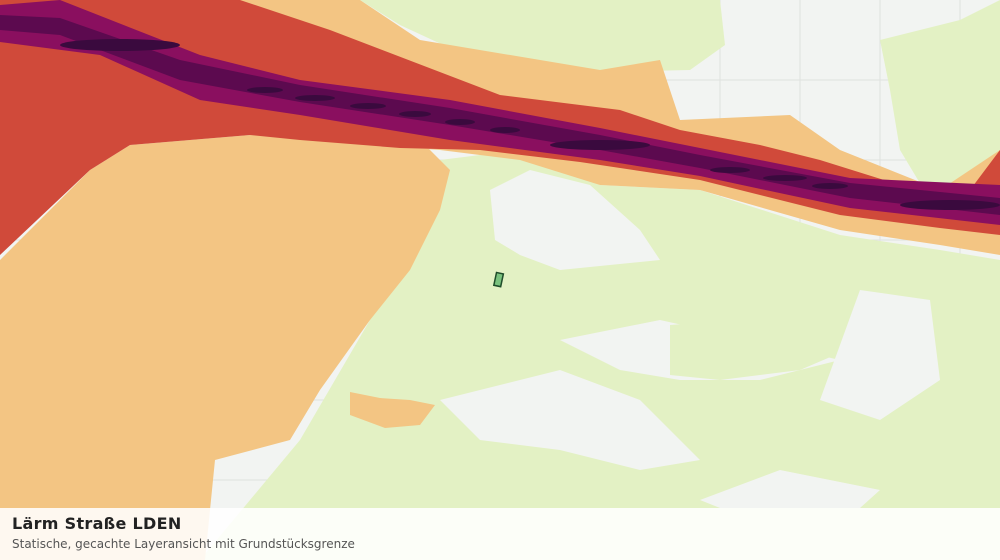 The width and height of the screenshot is (1000, 560). What do you see at coordinates (97, 523) in the screenshot?
I see `panel-title: Lärm Straße LDEN` at bounding box center [97, 523].